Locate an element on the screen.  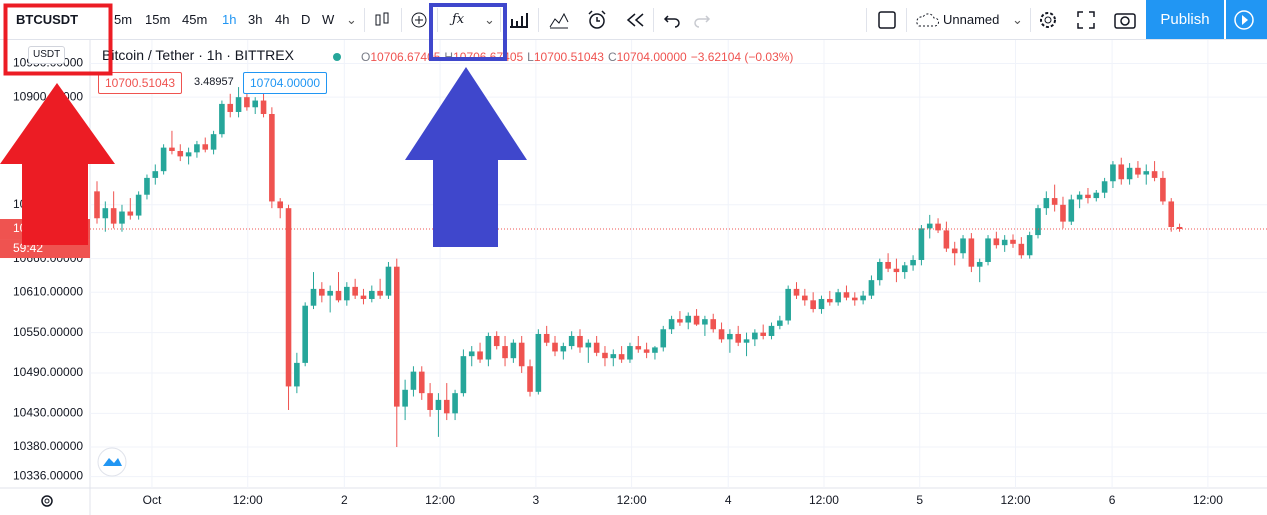
ohlc-key: L is located at coordinates (530, 57).